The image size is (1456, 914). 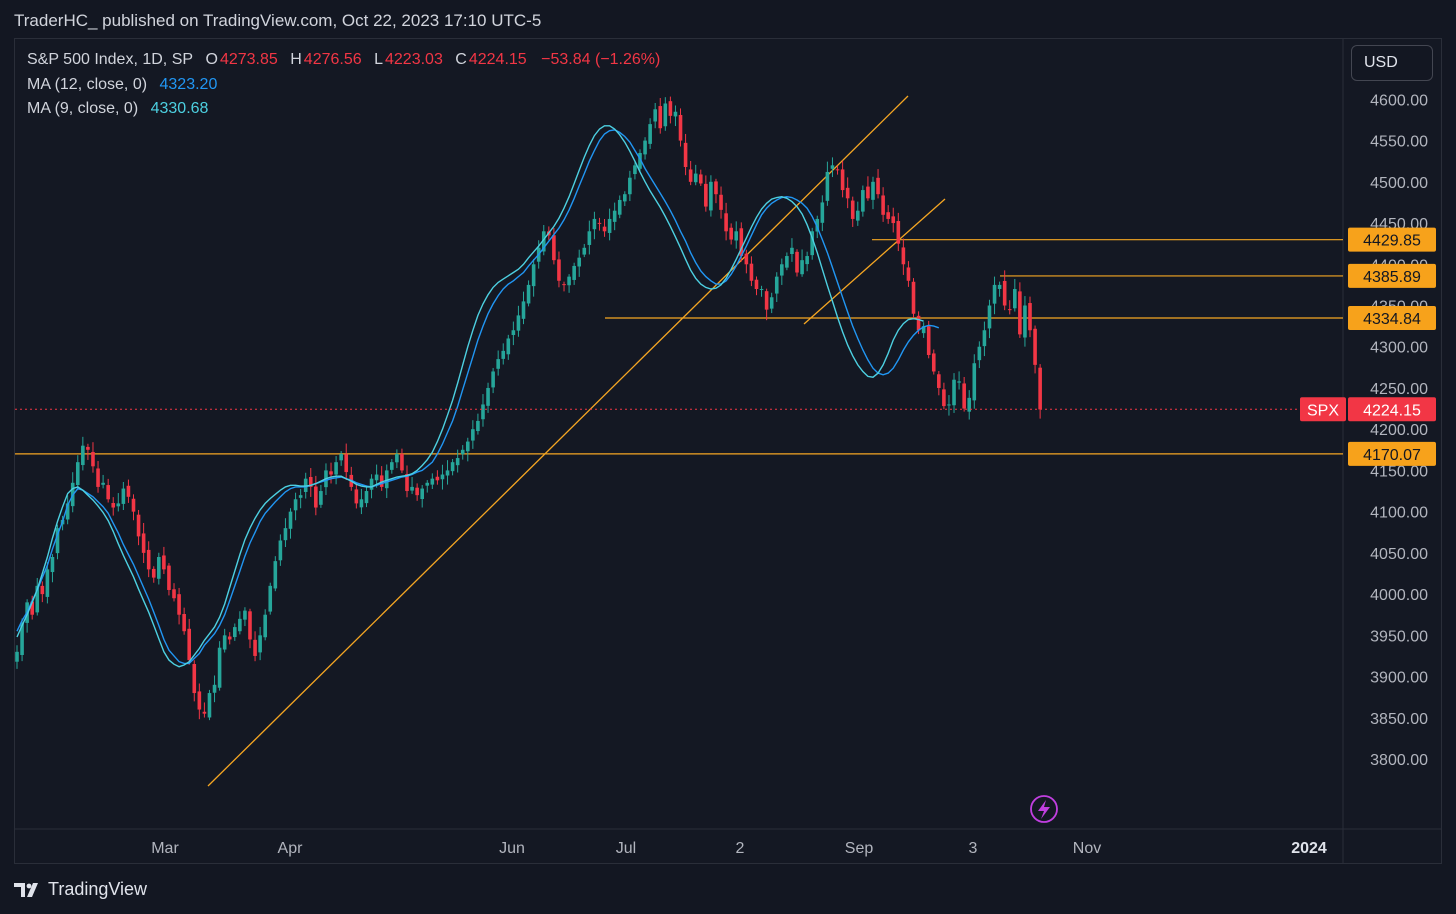 What do you see at coordinates (1368, 409) in the screenshot?
I see `last-price-tag: SPX 4224.15` at bounding box center [1368, 409].